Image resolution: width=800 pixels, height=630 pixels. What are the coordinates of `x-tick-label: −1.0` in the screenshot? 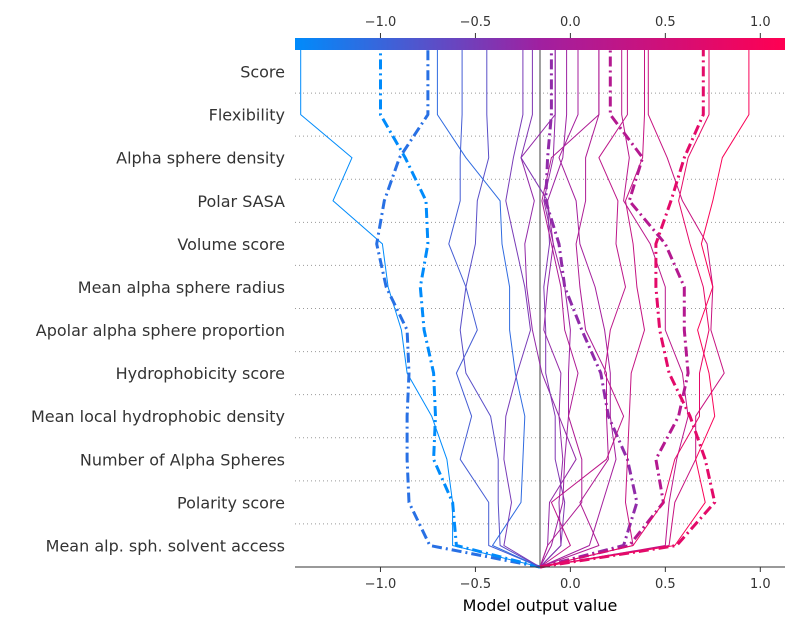 It's located at (381, 584).